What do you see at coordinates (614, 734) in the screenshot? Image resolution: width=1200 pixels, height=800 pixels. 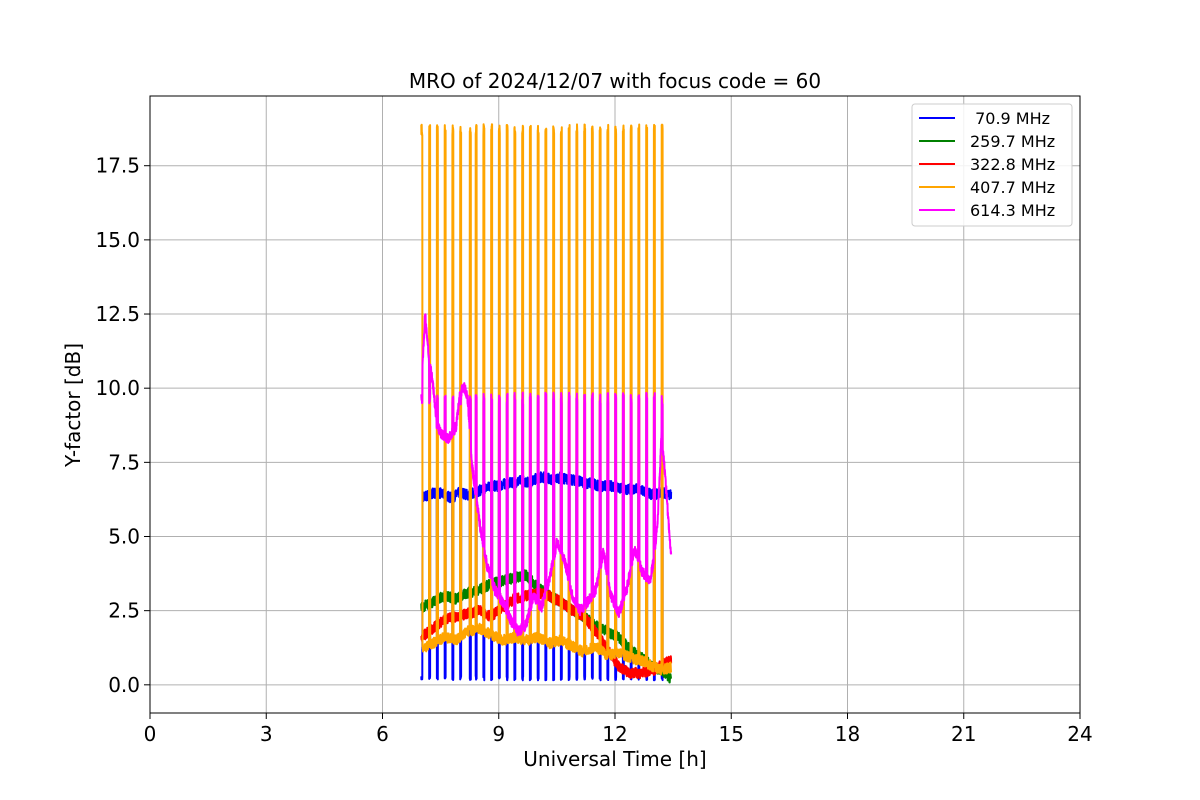 I see `x-tick-label: 12` at bounding box center [614, 734].